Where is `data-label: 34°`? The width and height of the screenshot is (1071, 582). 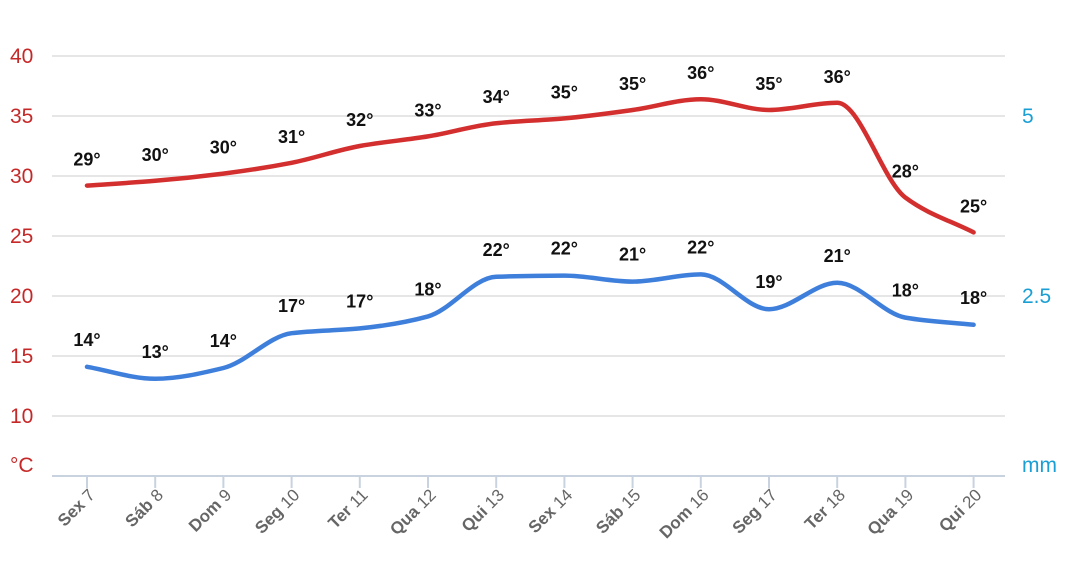 data-label: 34° is located at coordinates (496, 97).